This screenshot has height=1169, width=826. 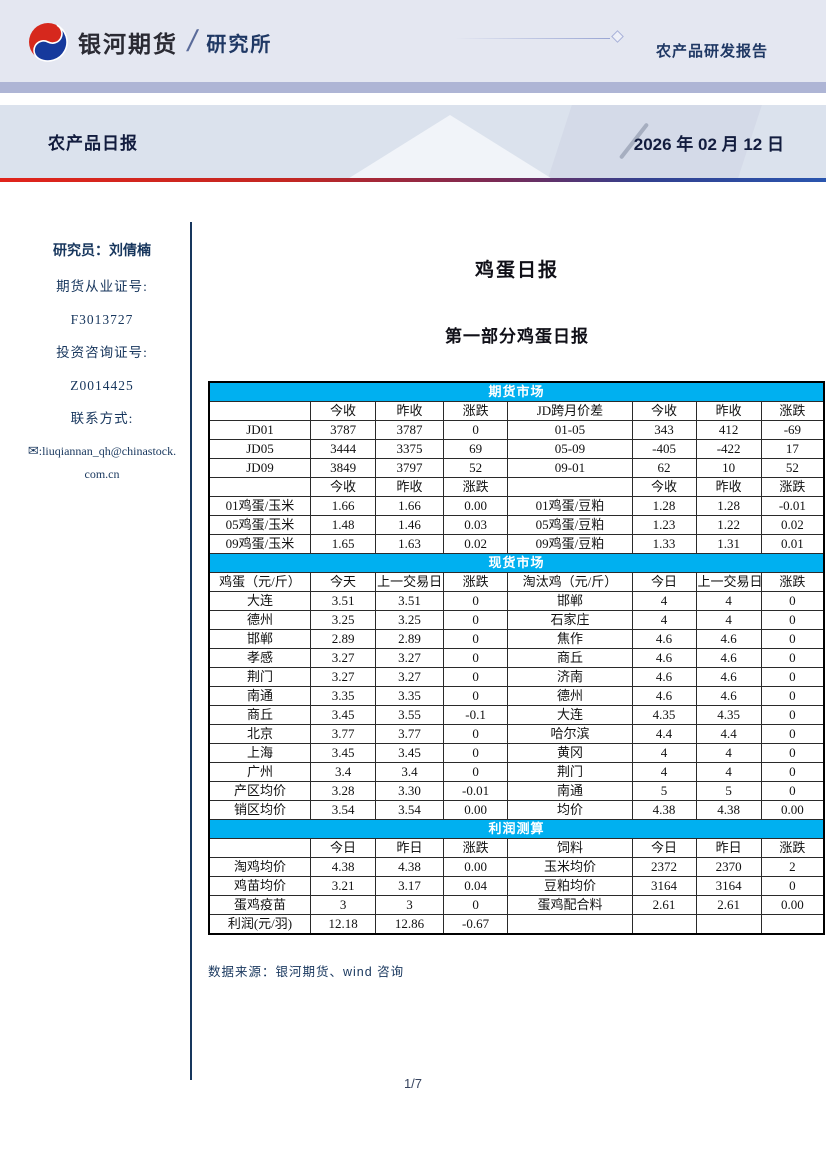 What do you see at coordinates (570, 449) in the screenshot?
I see `table-cell: 05-09` at bounding box center [570, 449].